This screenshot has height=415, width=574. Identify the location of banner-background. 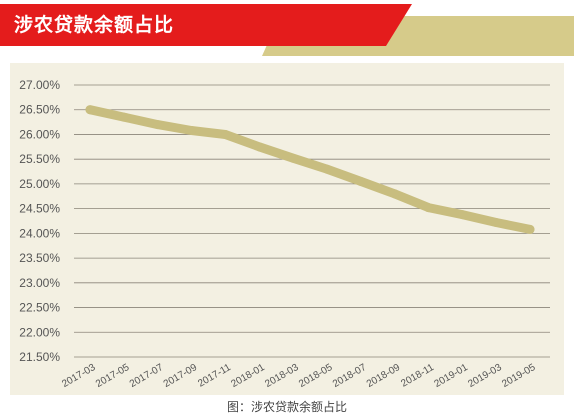
(287, 30).